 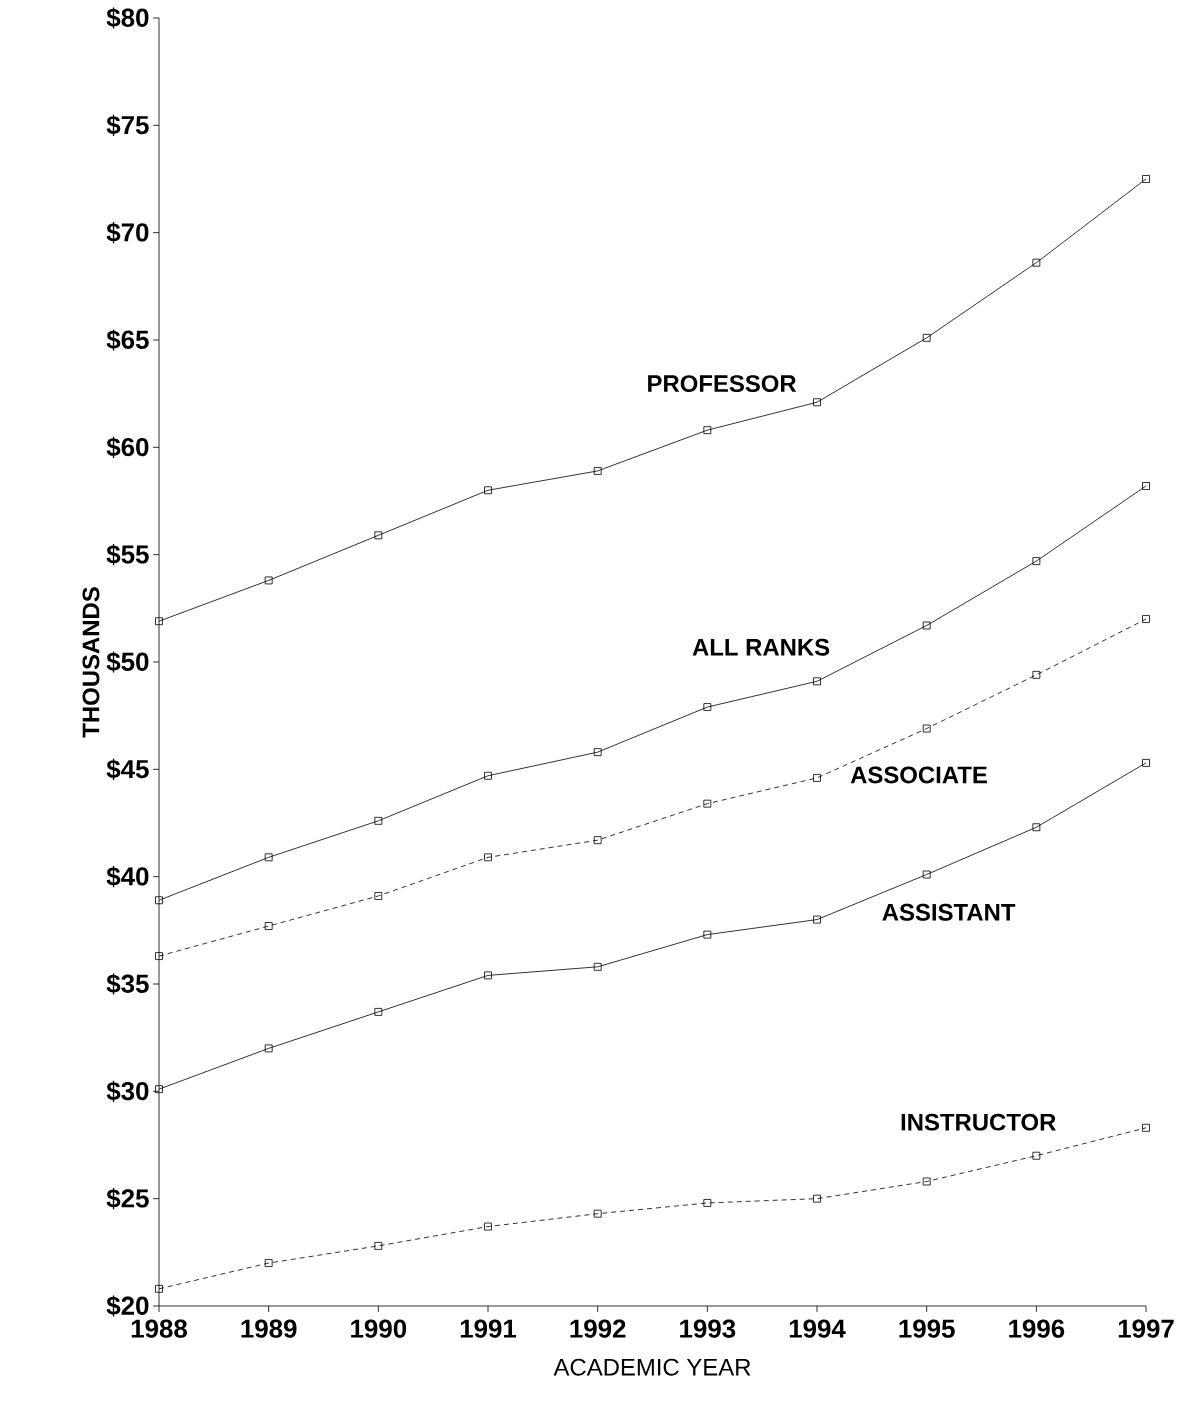 What do you see at coordinates (918, 775) in the screenshot?
I see `series-label: ASSOCIATE` at bounding box center [918, 775].